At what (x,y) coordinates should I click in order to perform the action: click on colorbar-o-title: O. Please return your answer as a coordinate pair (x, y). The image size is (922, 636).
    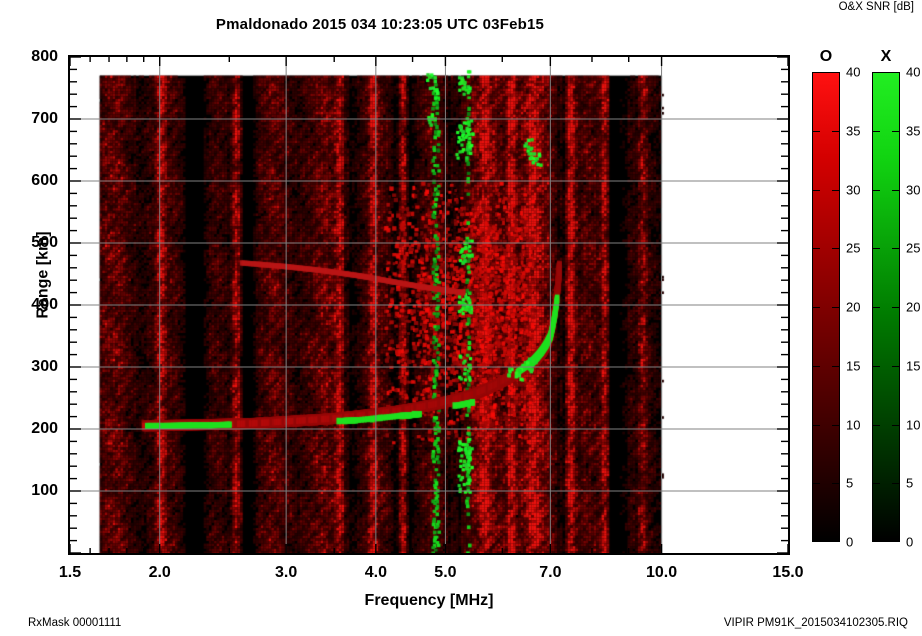
    Looking at the image, I should click on (826, 56).